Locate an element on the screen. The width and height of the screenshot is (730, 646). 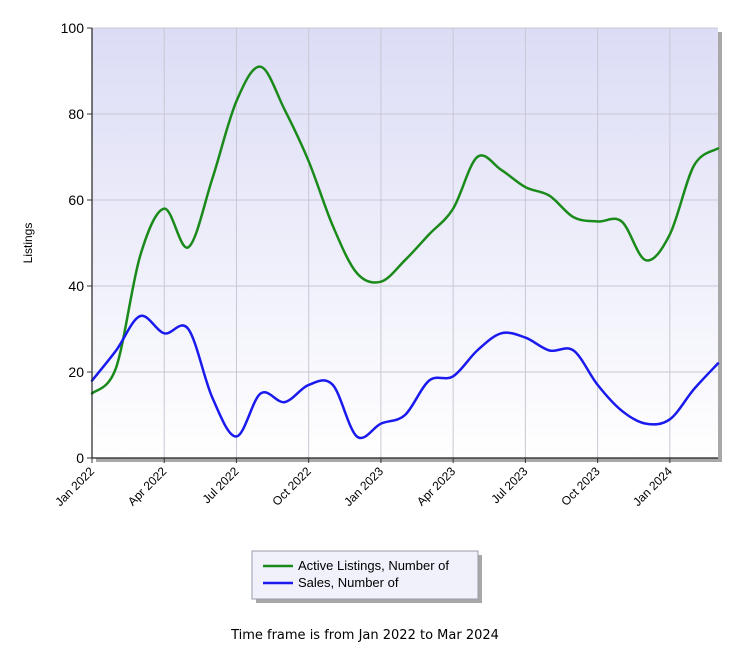
x-tick-label: Jan 2022 is located at coordinates (74, 486).